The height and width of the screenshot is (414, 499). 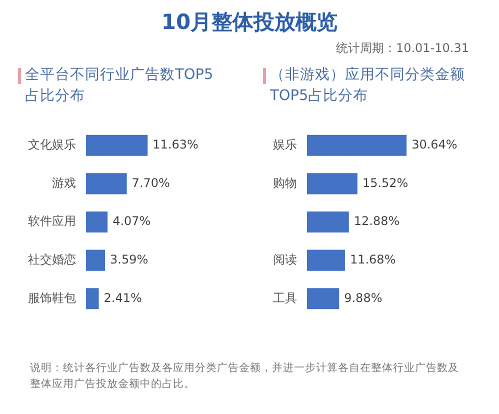 What do you see at coordinates (52, 221) in the screenshot?
I see `y-tick-label: 软件应用` at bounding box center [52, 221].